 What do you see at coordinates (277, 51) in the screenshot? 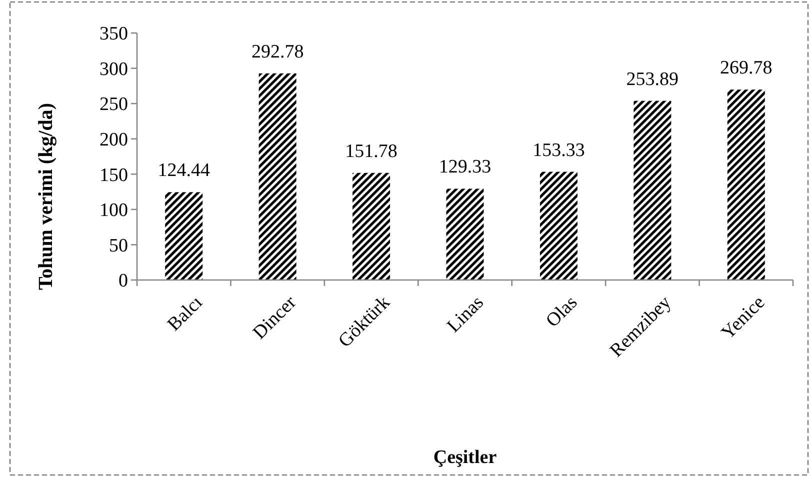
I see `data-label: 292.78` at bounding box center [277, 51].